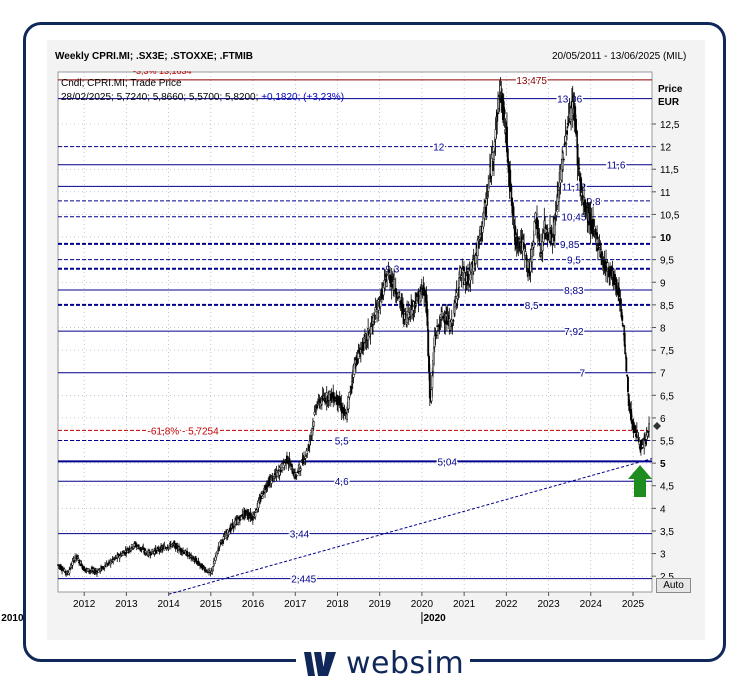 Image resolution: width=751 pixels, height=686 pixels. Describe the element at coordinates (670, 89) in the screenshot. I see `price-axis-title: Price` at that location.